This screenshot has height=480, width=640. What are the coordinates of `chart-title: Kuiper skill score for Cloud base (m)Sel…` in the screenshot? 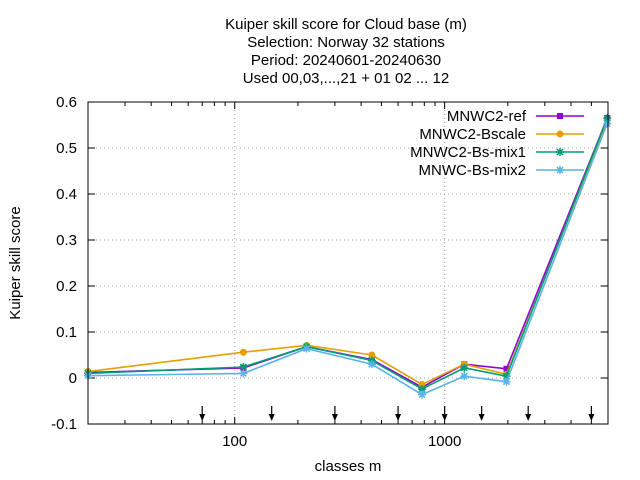 It's located at (346, 51).